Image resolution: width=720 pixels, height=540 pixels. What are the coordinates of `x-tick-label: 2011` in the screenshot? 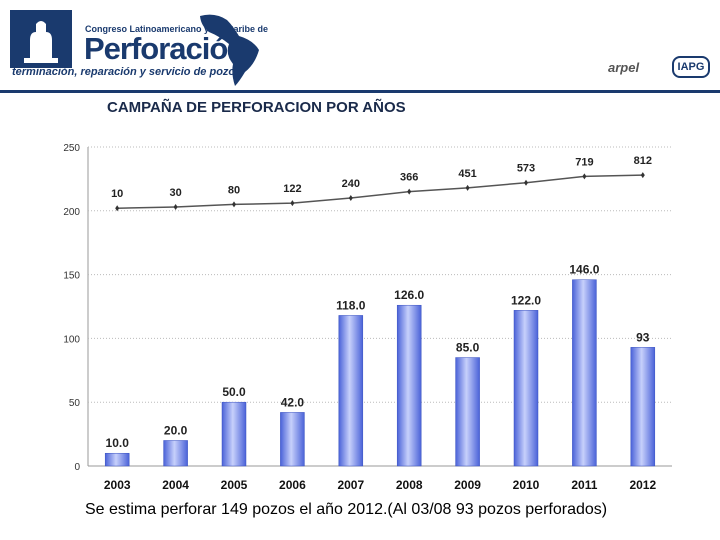 It's located at (584, 485).